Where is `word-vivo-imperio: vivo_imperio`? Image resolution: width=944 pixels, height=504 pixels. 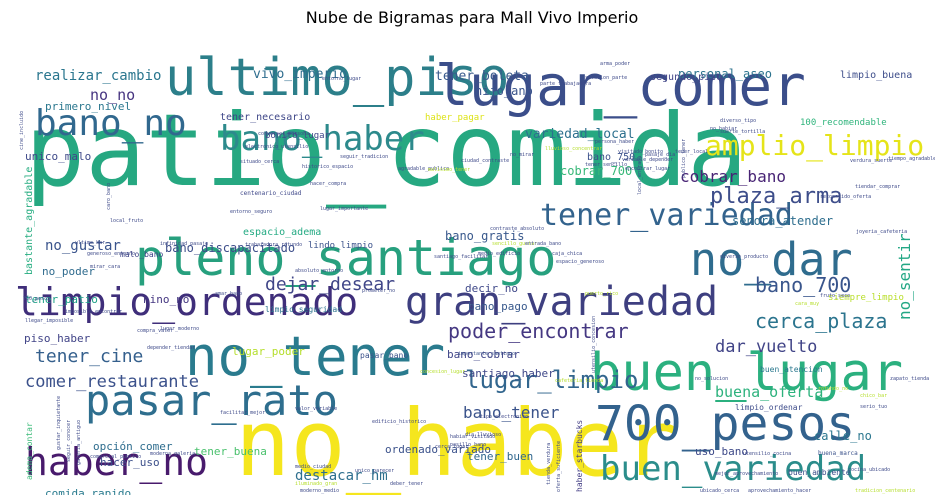
word-vivo-imperio: vivo_imperio is located at coordinates (300, 74).